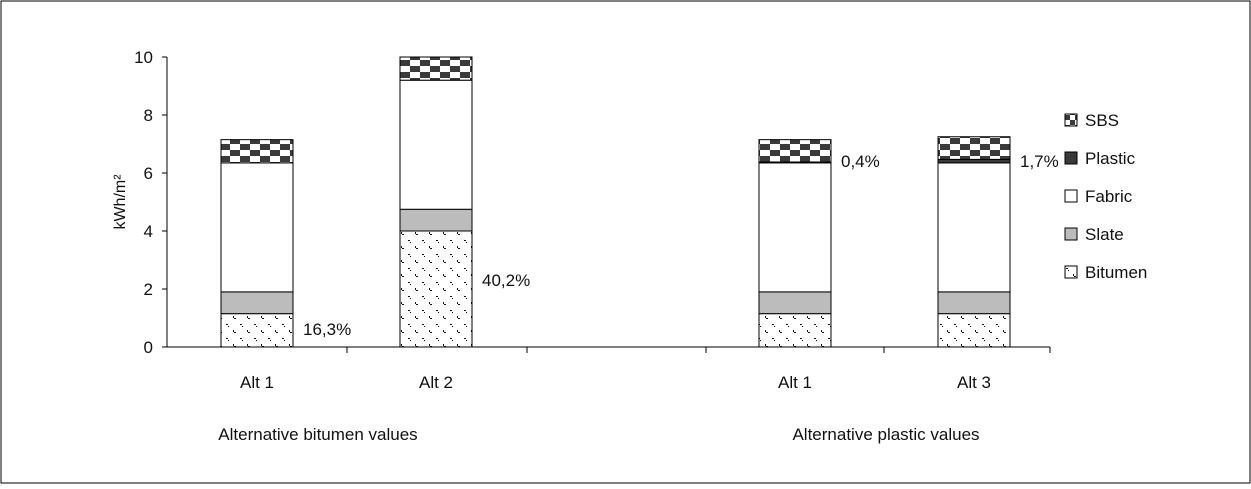 The image size is (1251, 489). I want to click on legend-label: Fabric, so click(1109, 196).